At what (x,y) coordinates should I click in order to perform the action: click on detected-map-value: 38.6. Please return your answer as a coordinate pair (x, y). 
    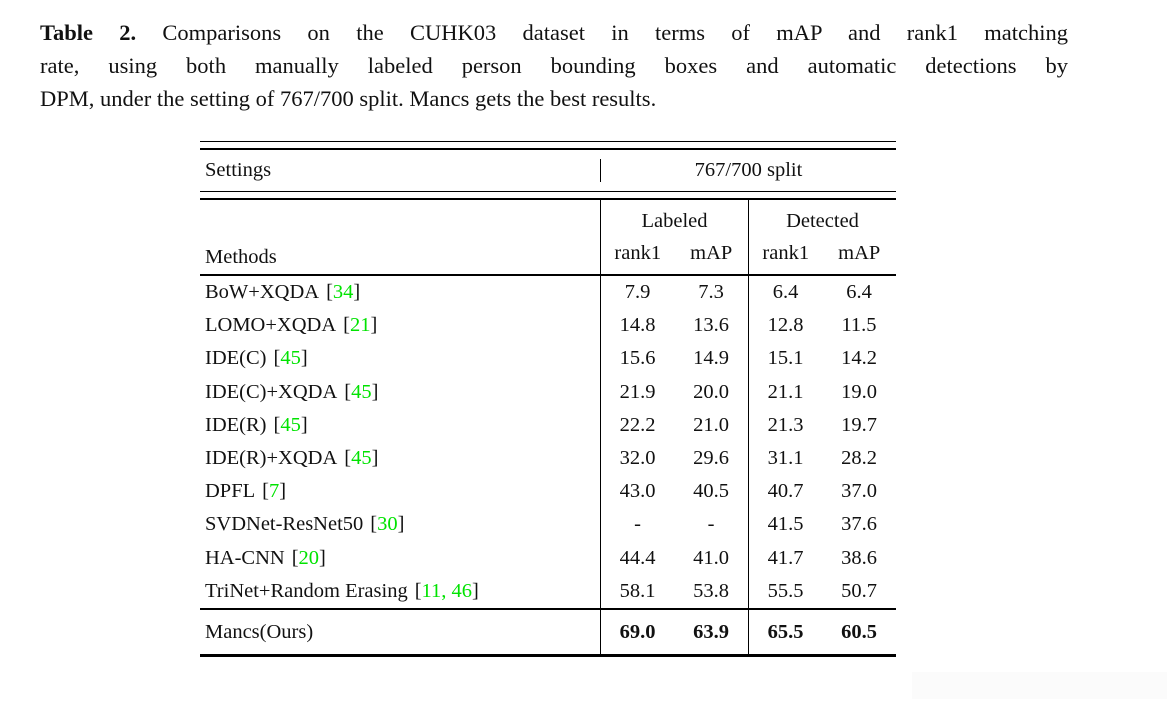
    Looking at the image, I should click on (859, 557).